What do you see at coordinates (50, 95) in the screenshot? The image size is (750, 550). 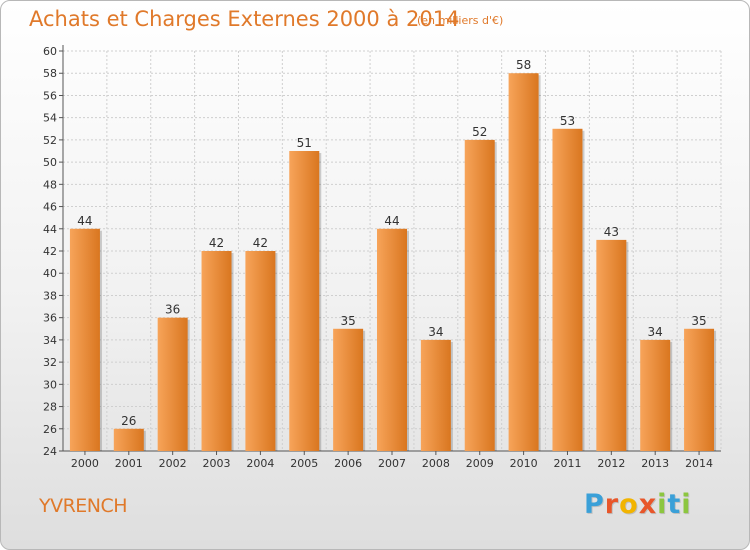 I see `y-tick-label: 56` at bounding box center [50, 95].